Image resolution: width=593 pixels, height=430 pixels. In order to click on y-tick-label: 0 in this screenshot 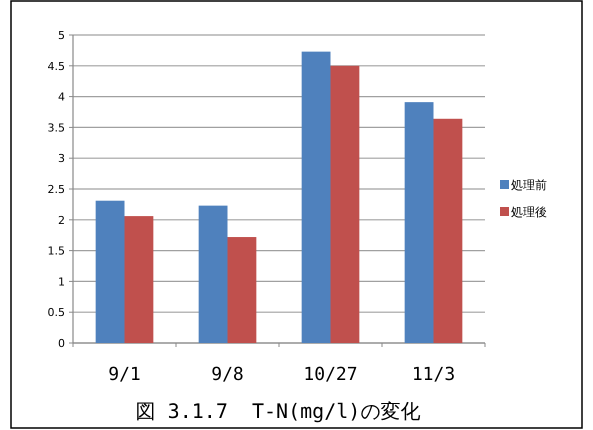, I will do `click(61, 343)`.